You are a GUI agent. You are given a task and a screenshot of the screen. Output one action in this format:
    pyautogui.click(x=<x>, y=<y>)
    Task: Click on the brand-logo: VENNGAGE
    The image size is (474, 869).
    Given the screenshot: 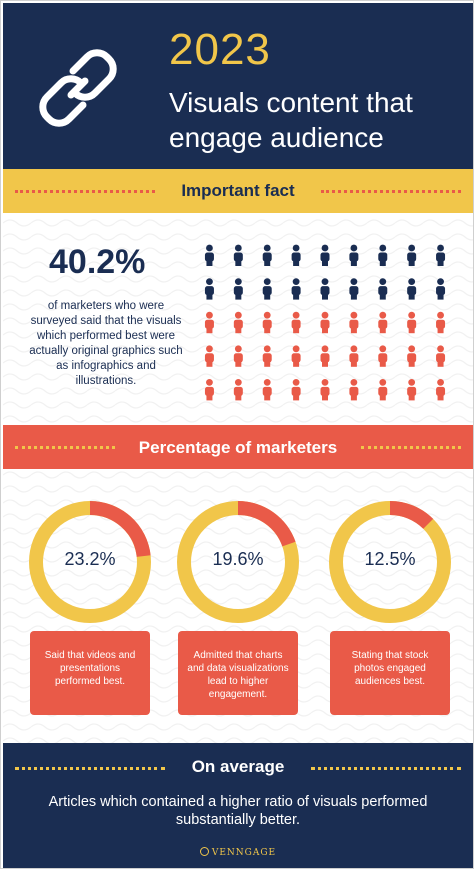 What is the action you would take?
    pyautogui.click(x=238, y=852)
    